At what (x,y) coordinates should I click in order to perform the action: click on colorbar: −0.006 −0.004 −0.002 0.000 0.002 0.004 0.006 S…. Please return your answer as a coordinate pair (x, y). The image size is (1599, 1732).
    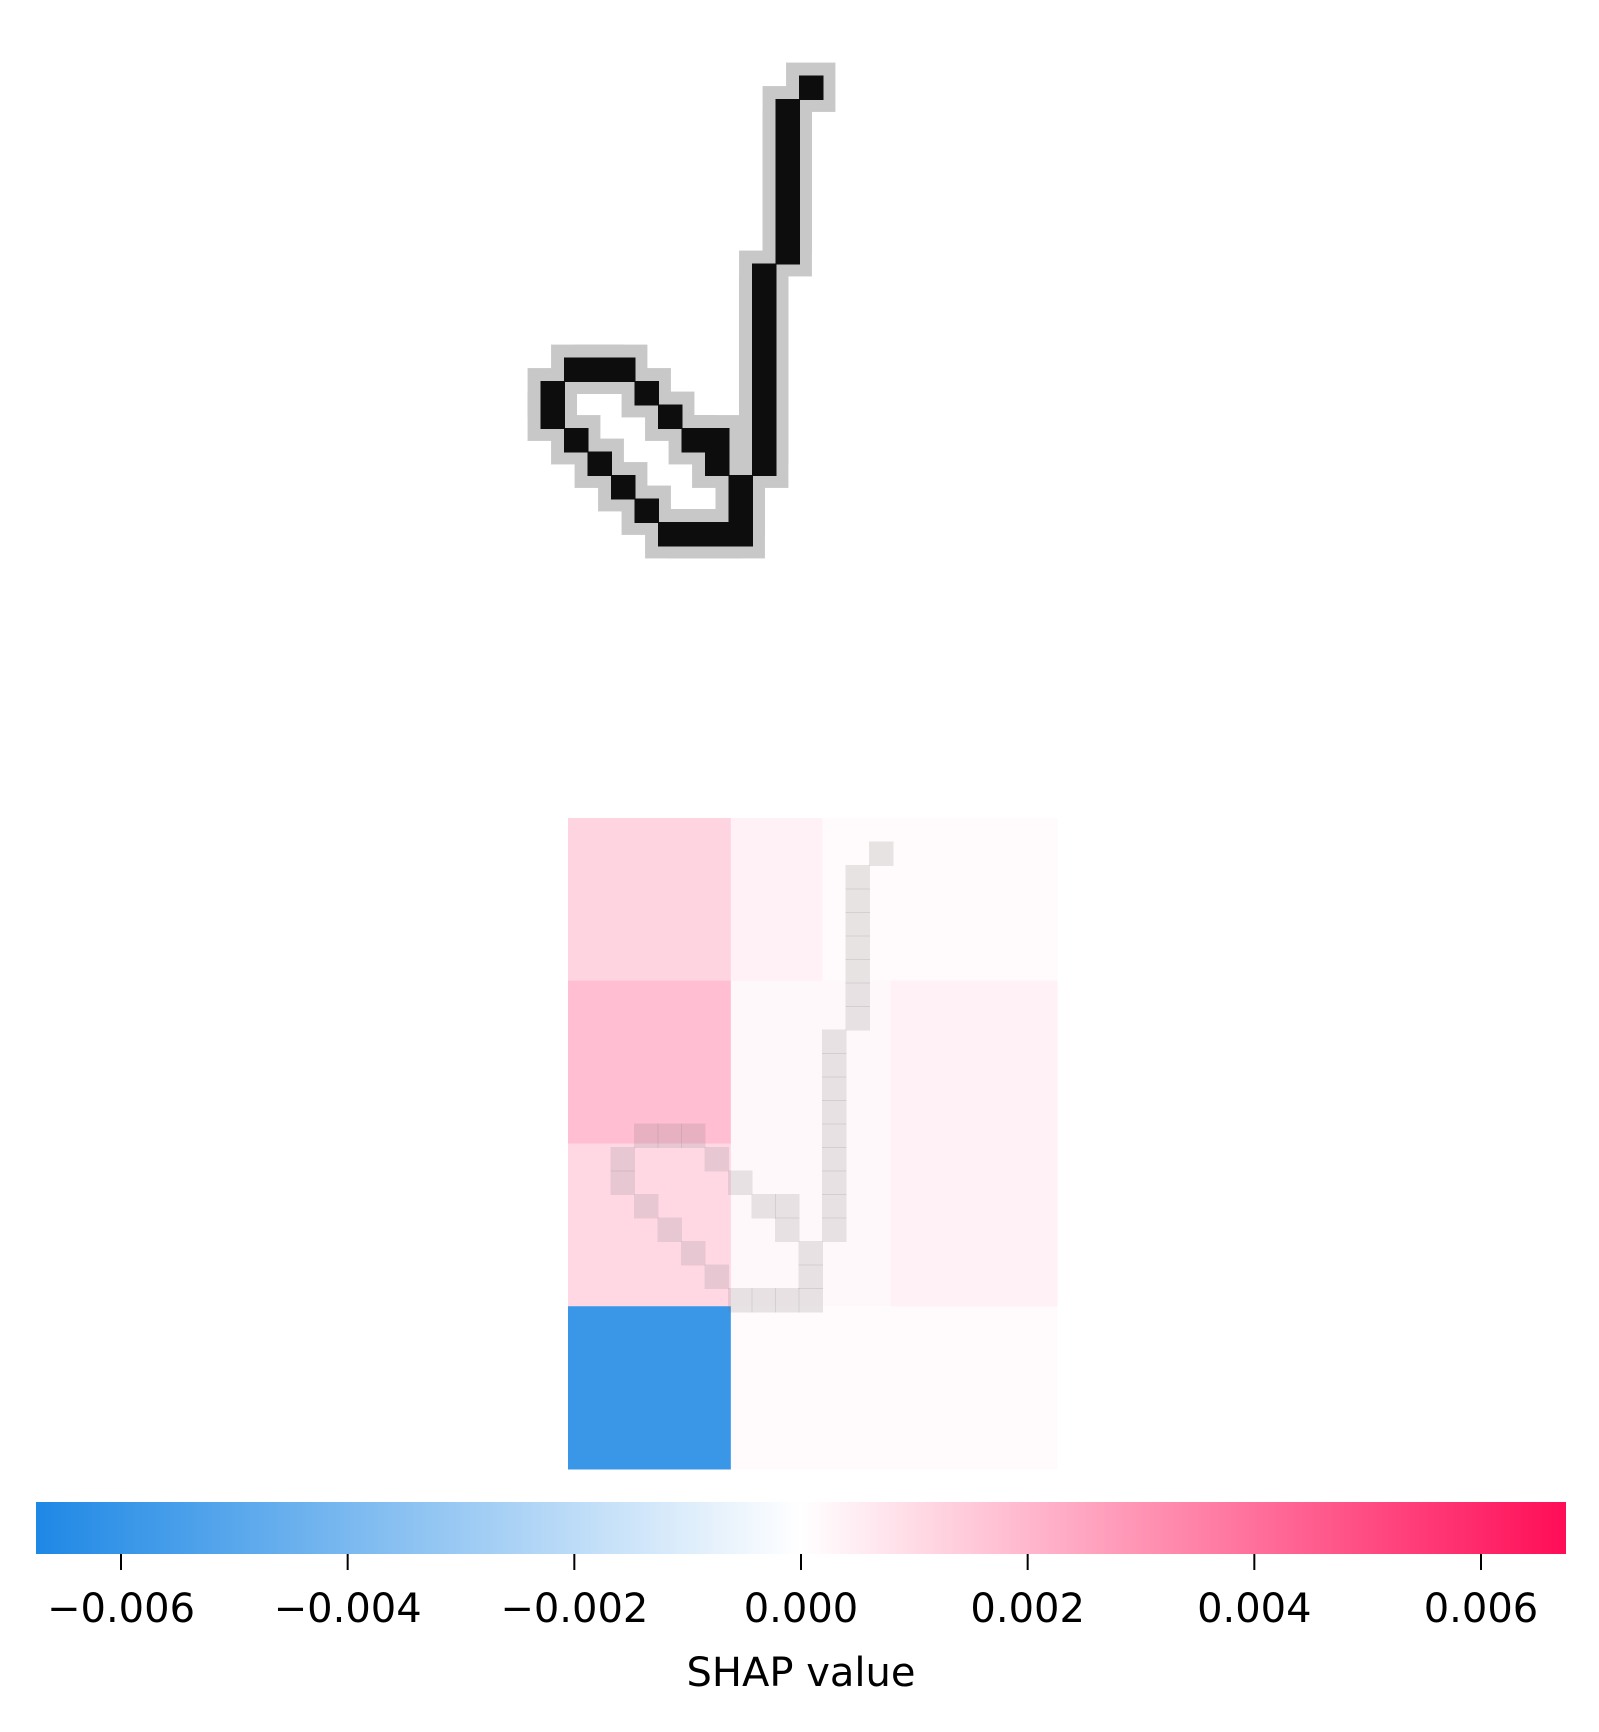
    Looking at the image, I should click on (801, 1599).